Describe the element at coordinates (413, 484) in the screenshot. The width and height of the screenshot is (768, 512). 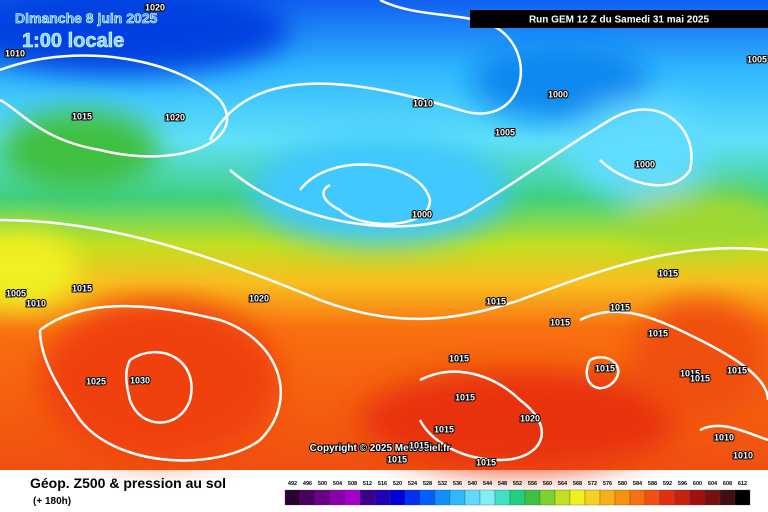
I see `scale-label: 524` at that location.